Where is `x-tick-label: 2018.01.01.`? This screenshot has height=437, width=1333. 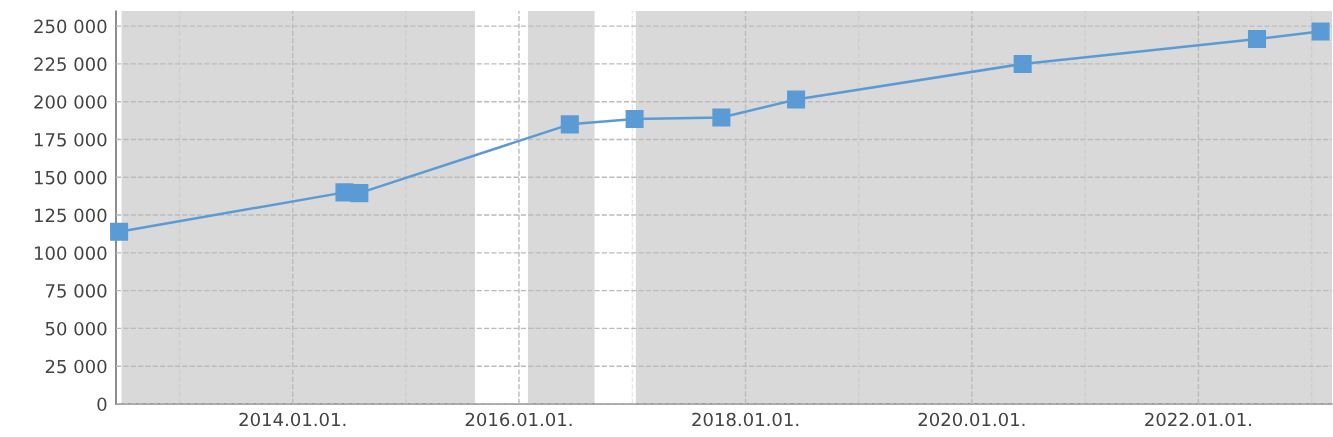 x-tick-label: 2018.01.01. is located at coordinates (745, 419).